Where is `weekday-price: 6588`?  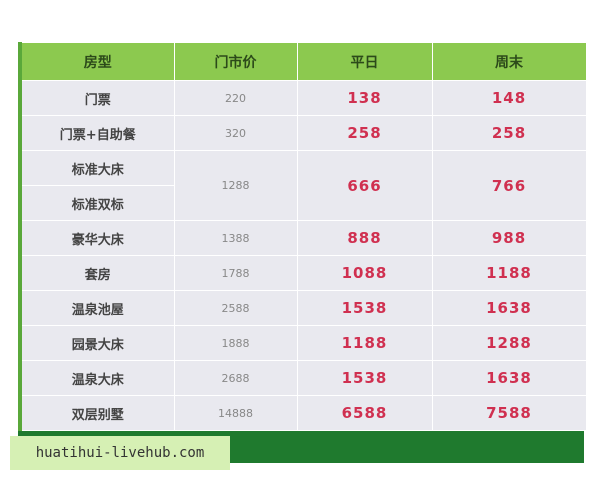
weekday-price: 6588 is located at coordinates (364, 413).